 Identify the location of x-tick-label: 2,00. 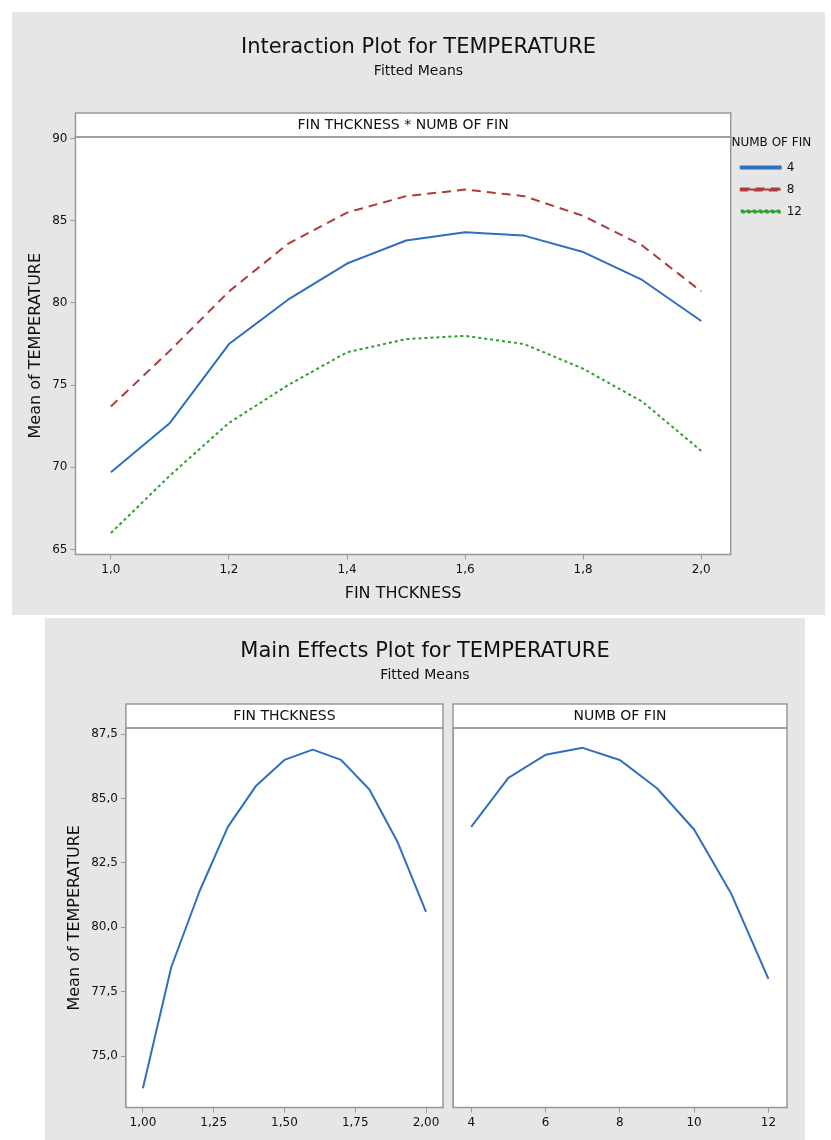
(426, 1121).